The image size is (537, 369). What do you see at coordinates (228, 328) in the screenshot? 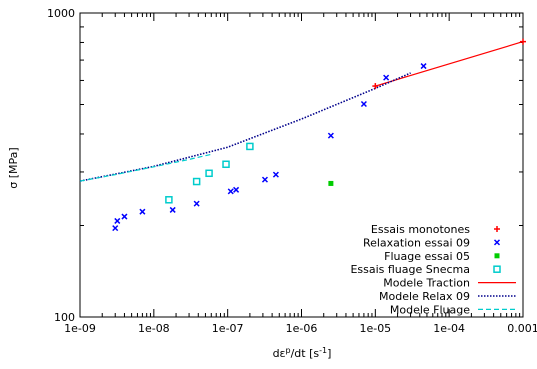
I see `x-tick-label: 1e-07` at bounding box center [228, 328].